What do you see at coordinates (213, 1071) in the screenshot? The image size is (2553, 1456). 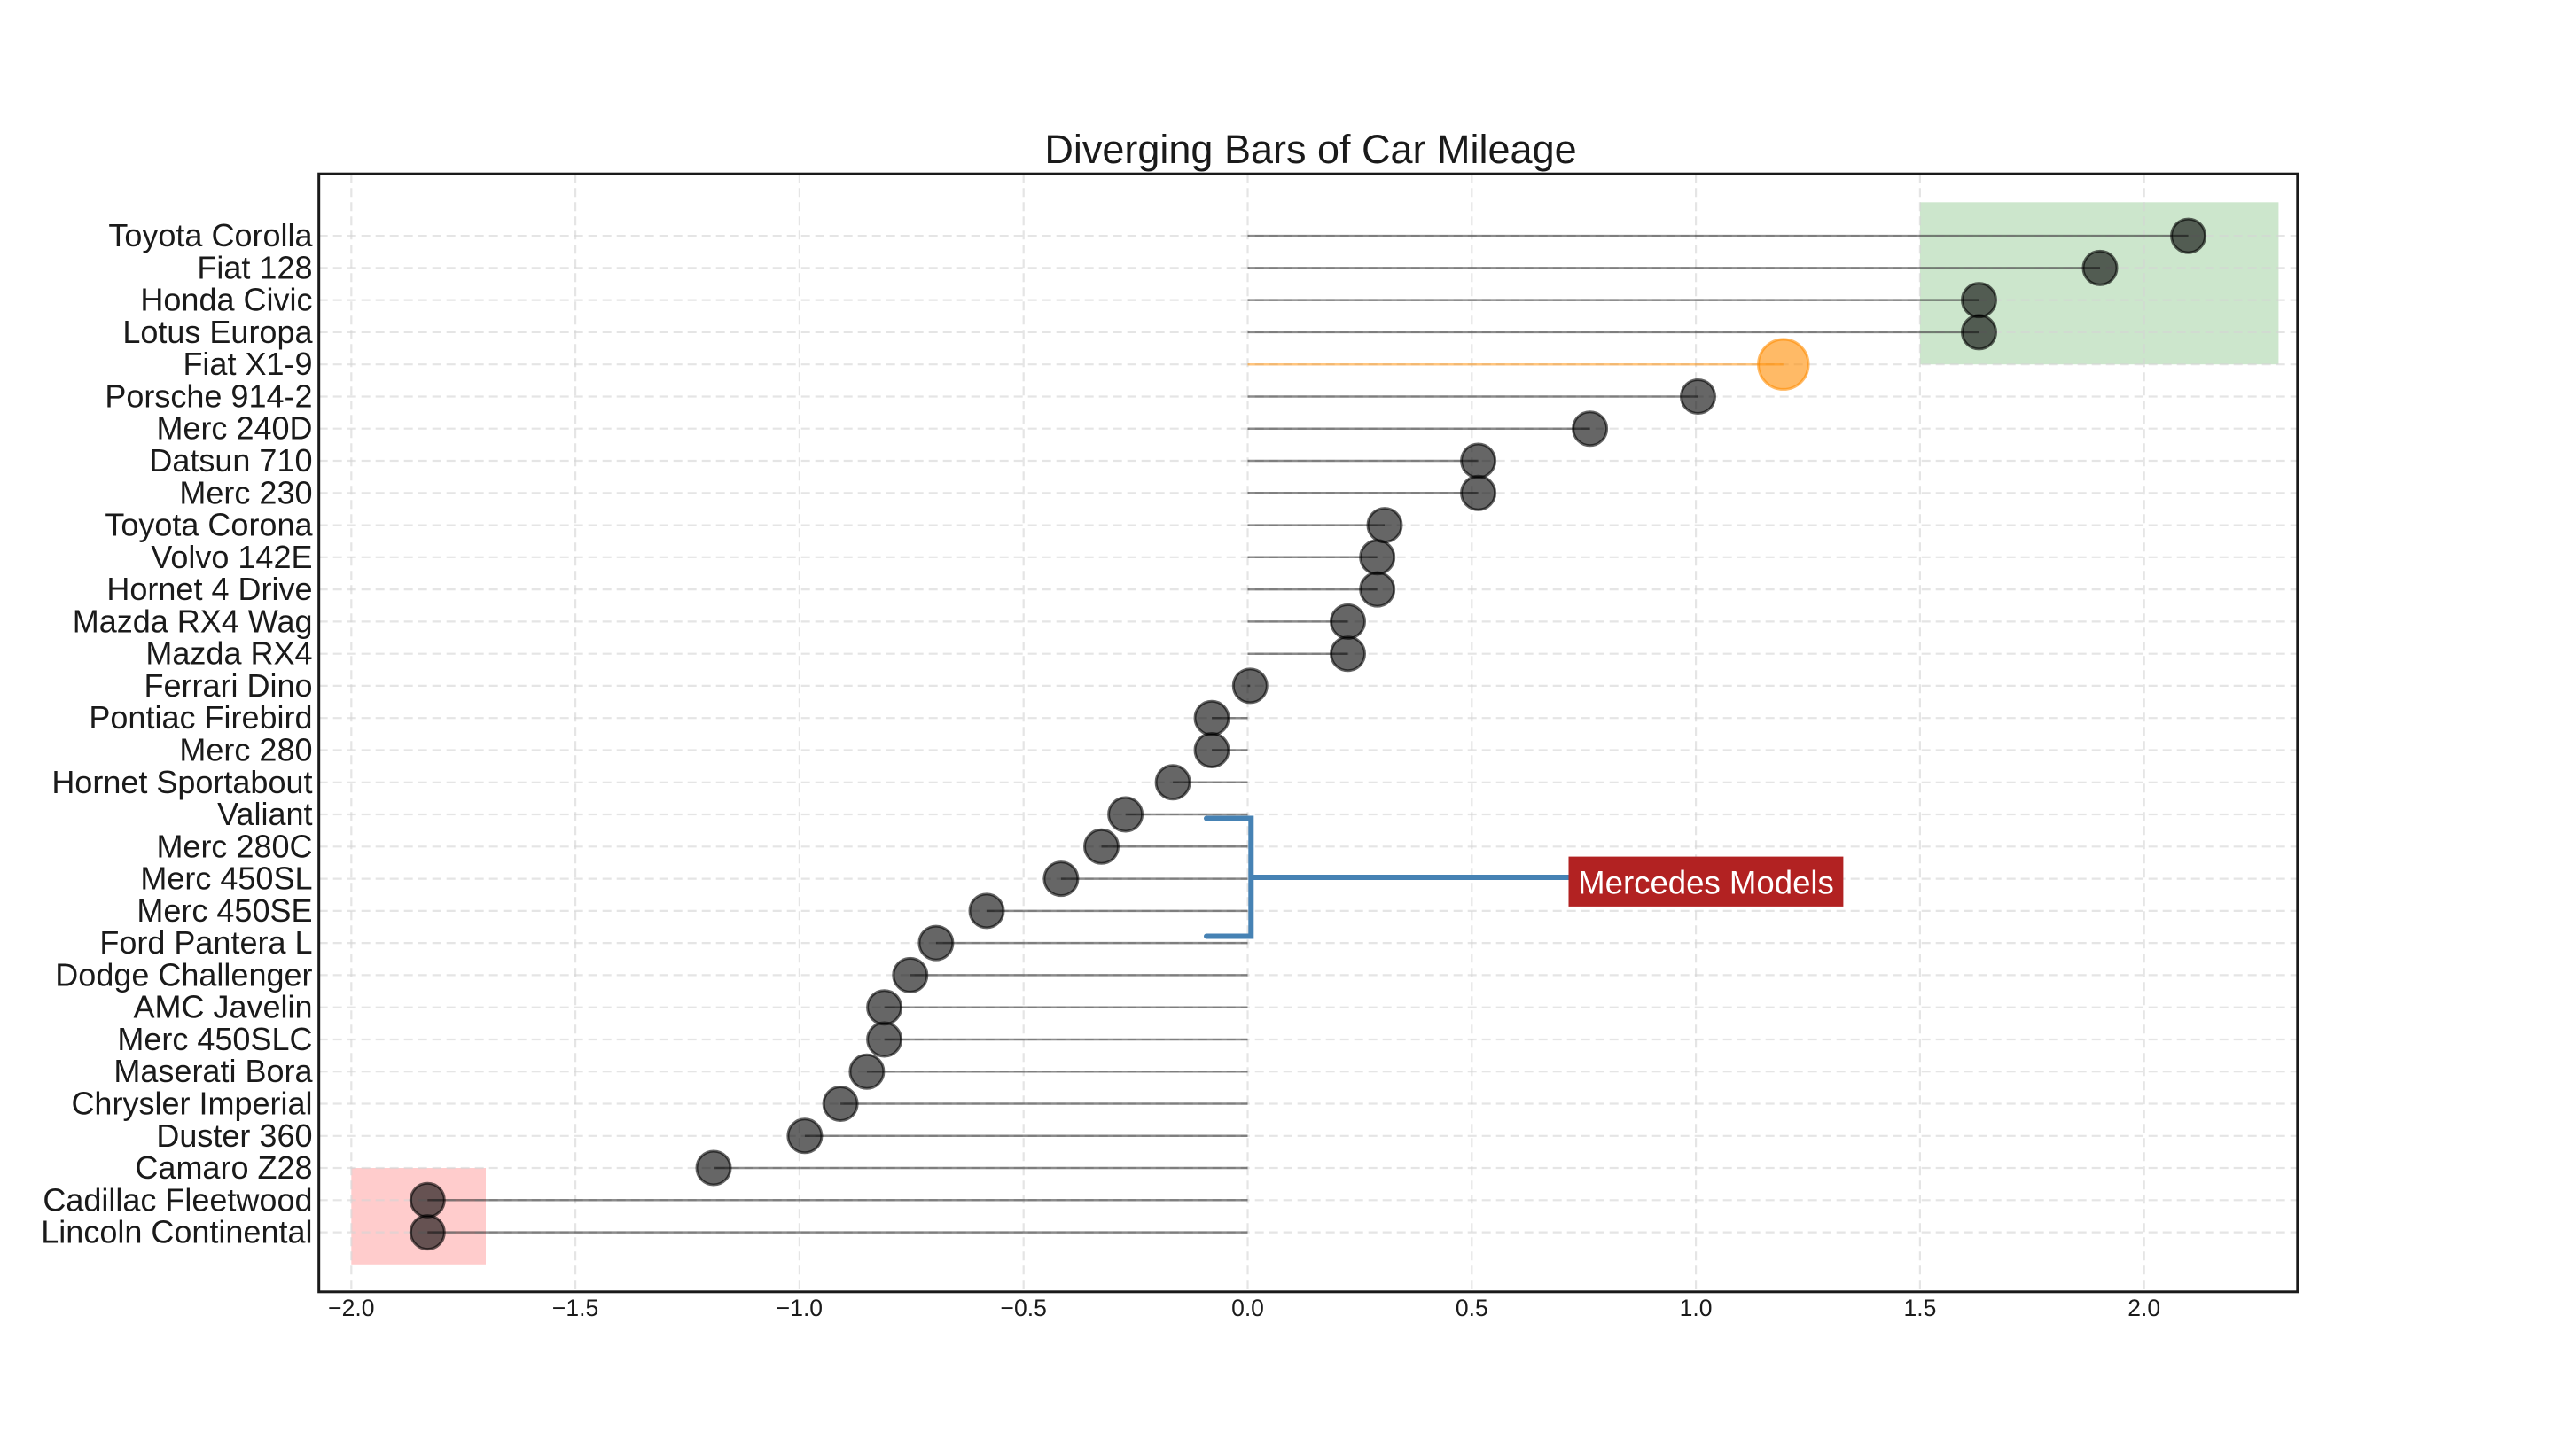 I see `svg-text: Maserati Bora` at bounding box center [213, 1071].